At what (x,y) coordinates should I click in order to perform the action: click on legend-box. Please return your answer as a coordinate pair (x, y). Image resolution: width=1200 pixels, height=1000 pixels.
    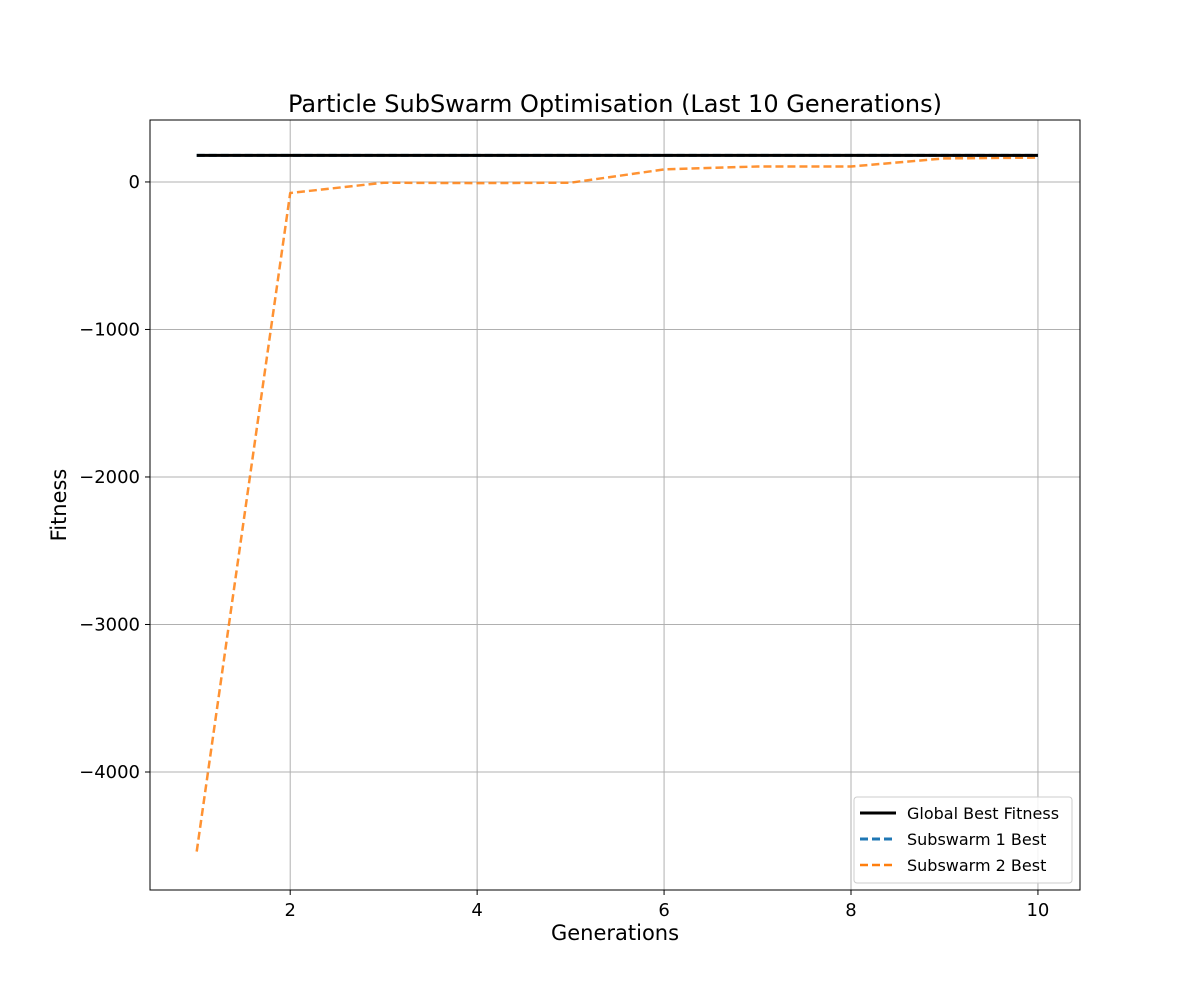
    Looking at the image, I should click on (963, 840).